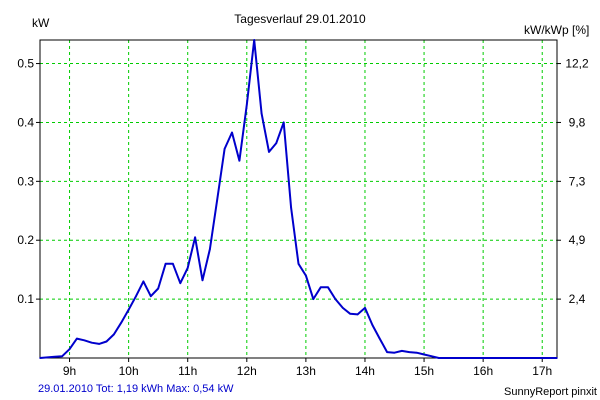 The height and width of the screenshot is (400, 600). What do you see at coordinates (25, 122) in the screenshot?
I see `y-left-tick-label: 0.4` at bounding box center [25, 122].